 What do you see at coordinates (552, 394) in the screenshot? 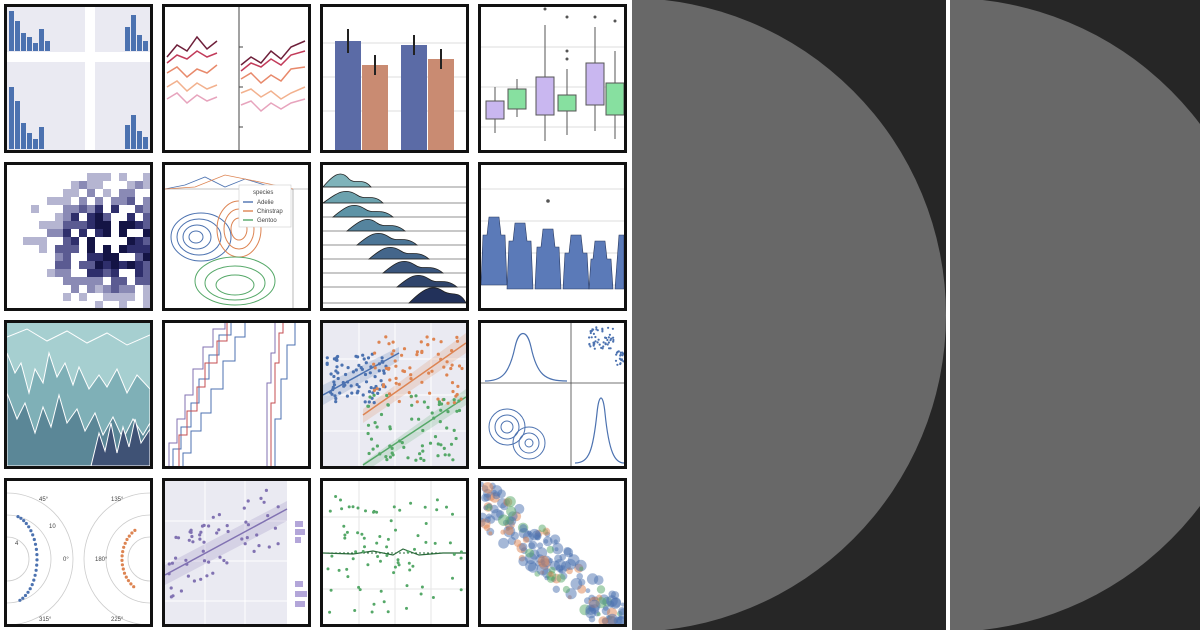
I see `thumbnail-pairgrid` at bounding box center [552, 394].